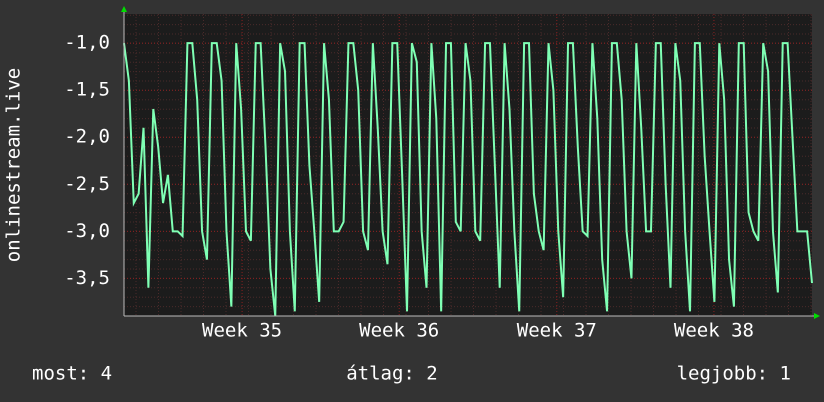 Image resolution: width=824 pixels, height=402 pixels. What do you see at coordinates (87, 231) in the screenshot?
I see `y-tick-label: -3,0` at bounding box center [87, 231].